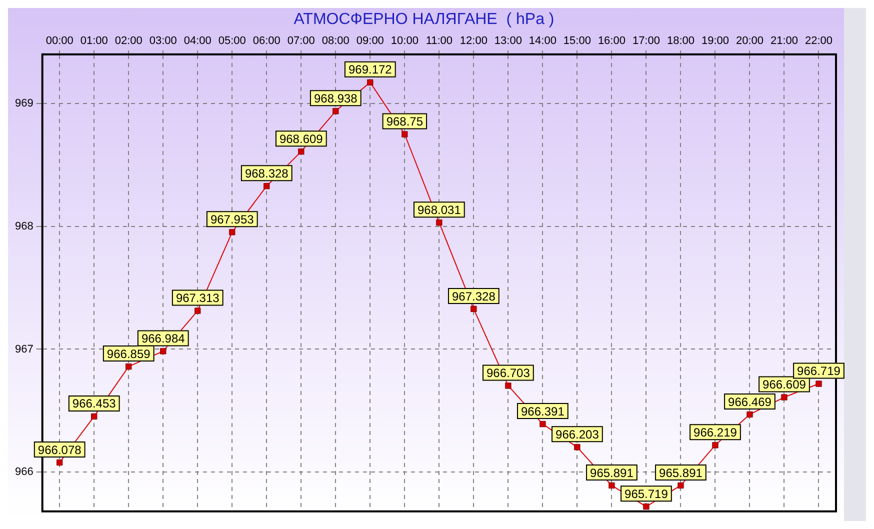 The width and height of the screenshot is (874, 529). I want to click on x-tick-label: 13:00, so click(508, 40).